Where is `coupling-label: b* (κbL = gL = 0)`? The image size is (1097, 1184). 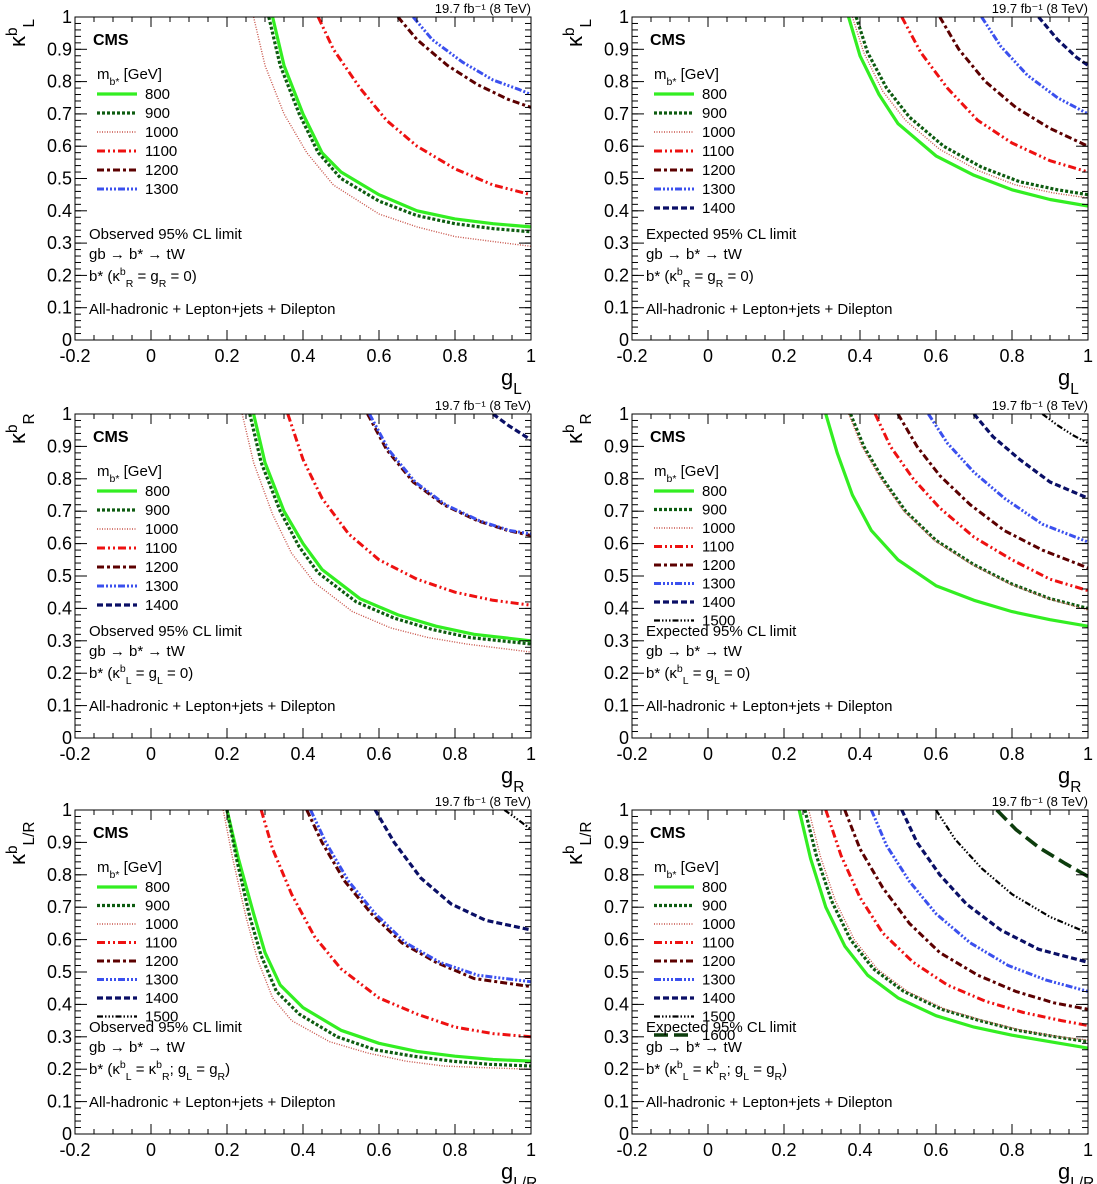
coupling-label: b* (κbL = gL = 0) is located at coordinates (698, 675).